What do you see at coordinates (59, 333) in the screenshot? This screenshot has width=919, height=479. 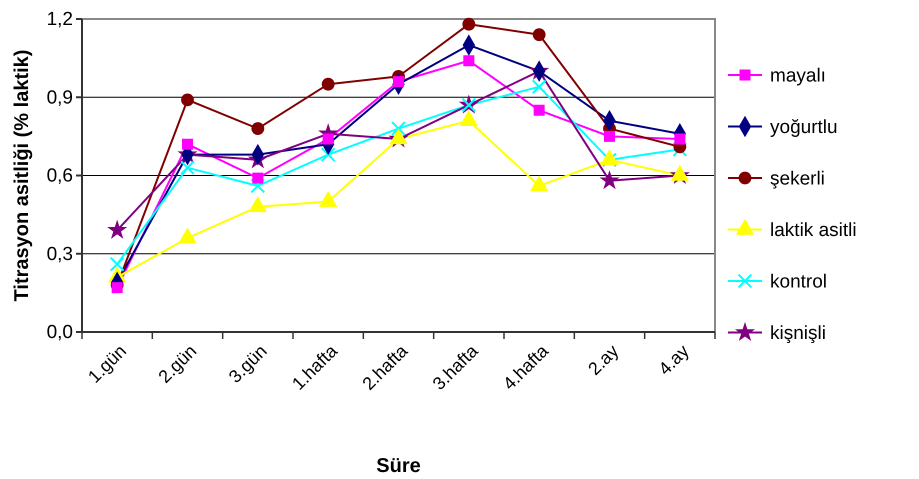 I see `y-tick-label: 0,0` at bounding box center [59, 333].